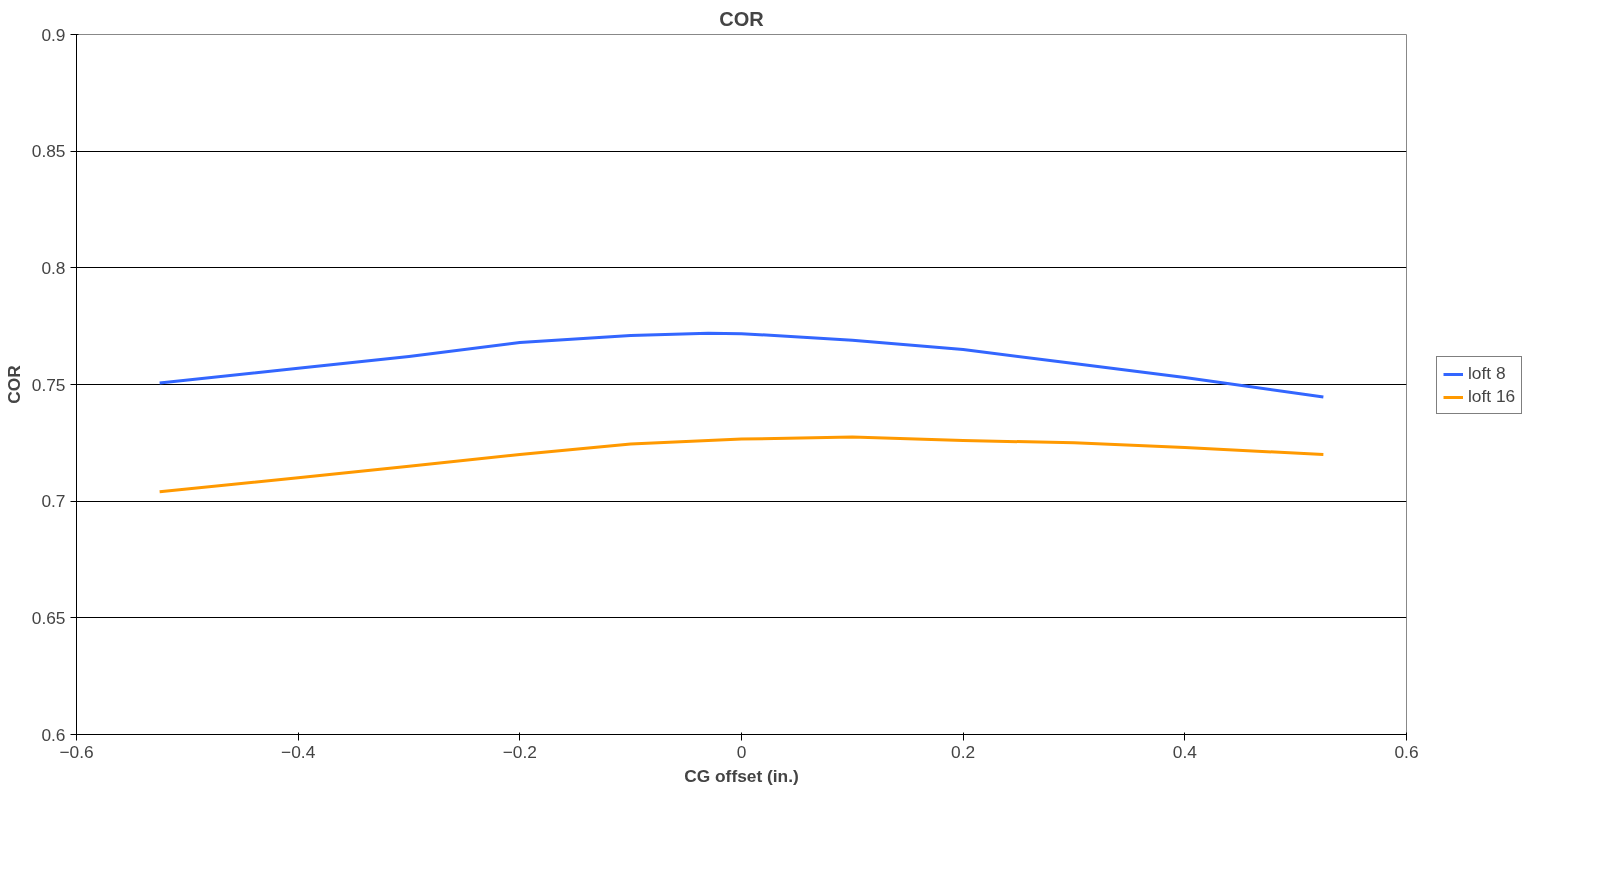 This screenshot has width=1602, height=889. What do you see at coordinates (48, 384) in the screenshot?
I see `y-tick-label: 0.75` at bounding box center [48, 384].